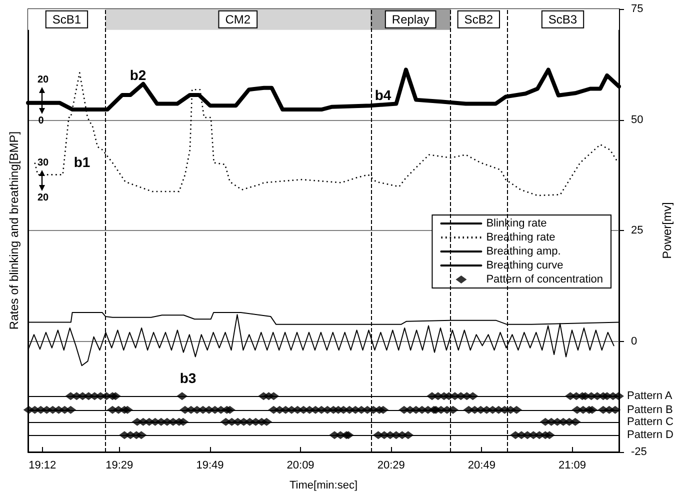  I want to click on band-label: ScB1, so click(67, 19).